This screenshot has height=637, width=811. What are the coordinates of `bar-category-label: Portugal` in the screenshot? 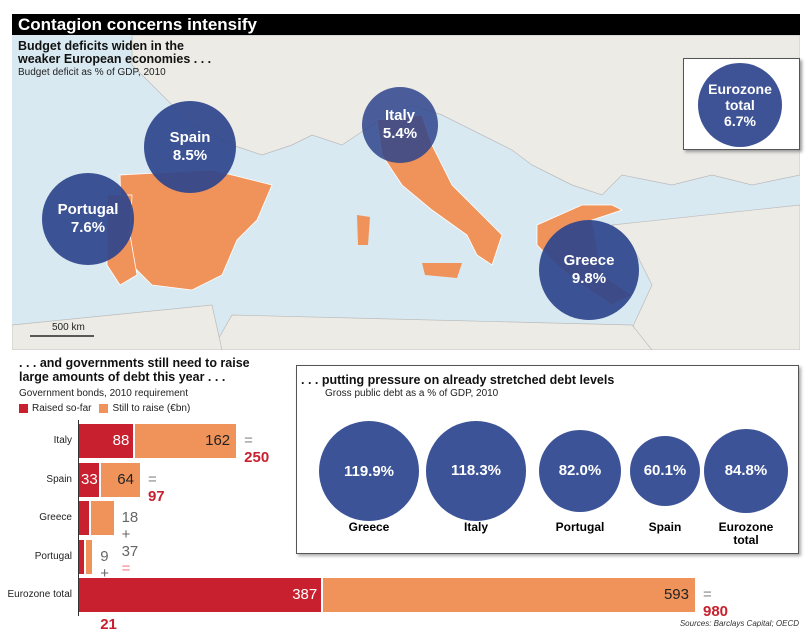 It's located at (53, 556).